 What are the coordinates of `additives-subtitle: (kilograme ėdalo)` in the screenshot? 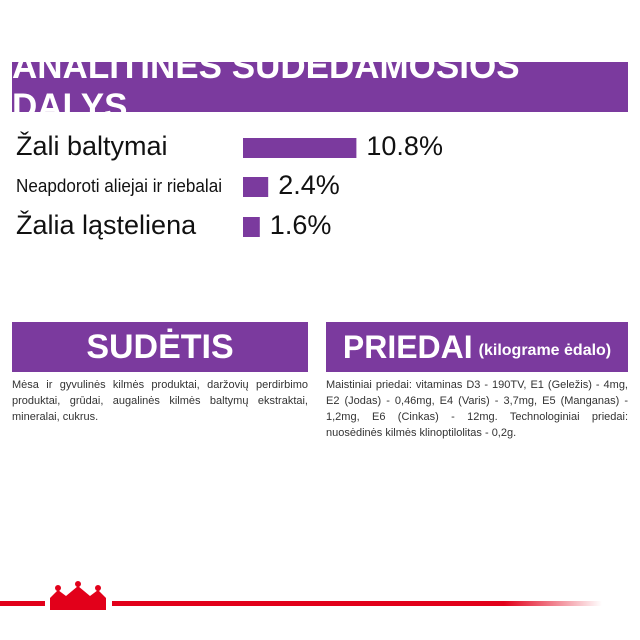 It's located at (545, 350).